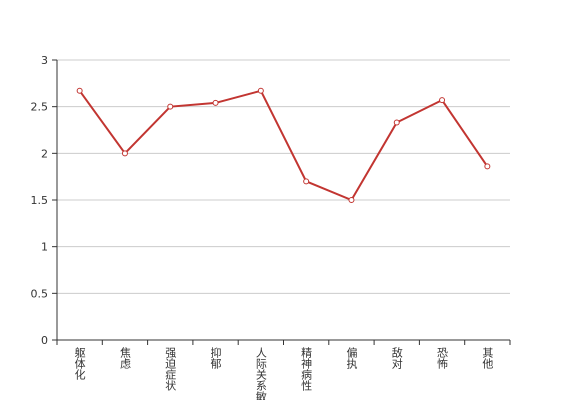 The image size is (567, 400). I want to click on x-tick-label: 敌对, so click(396, 357).